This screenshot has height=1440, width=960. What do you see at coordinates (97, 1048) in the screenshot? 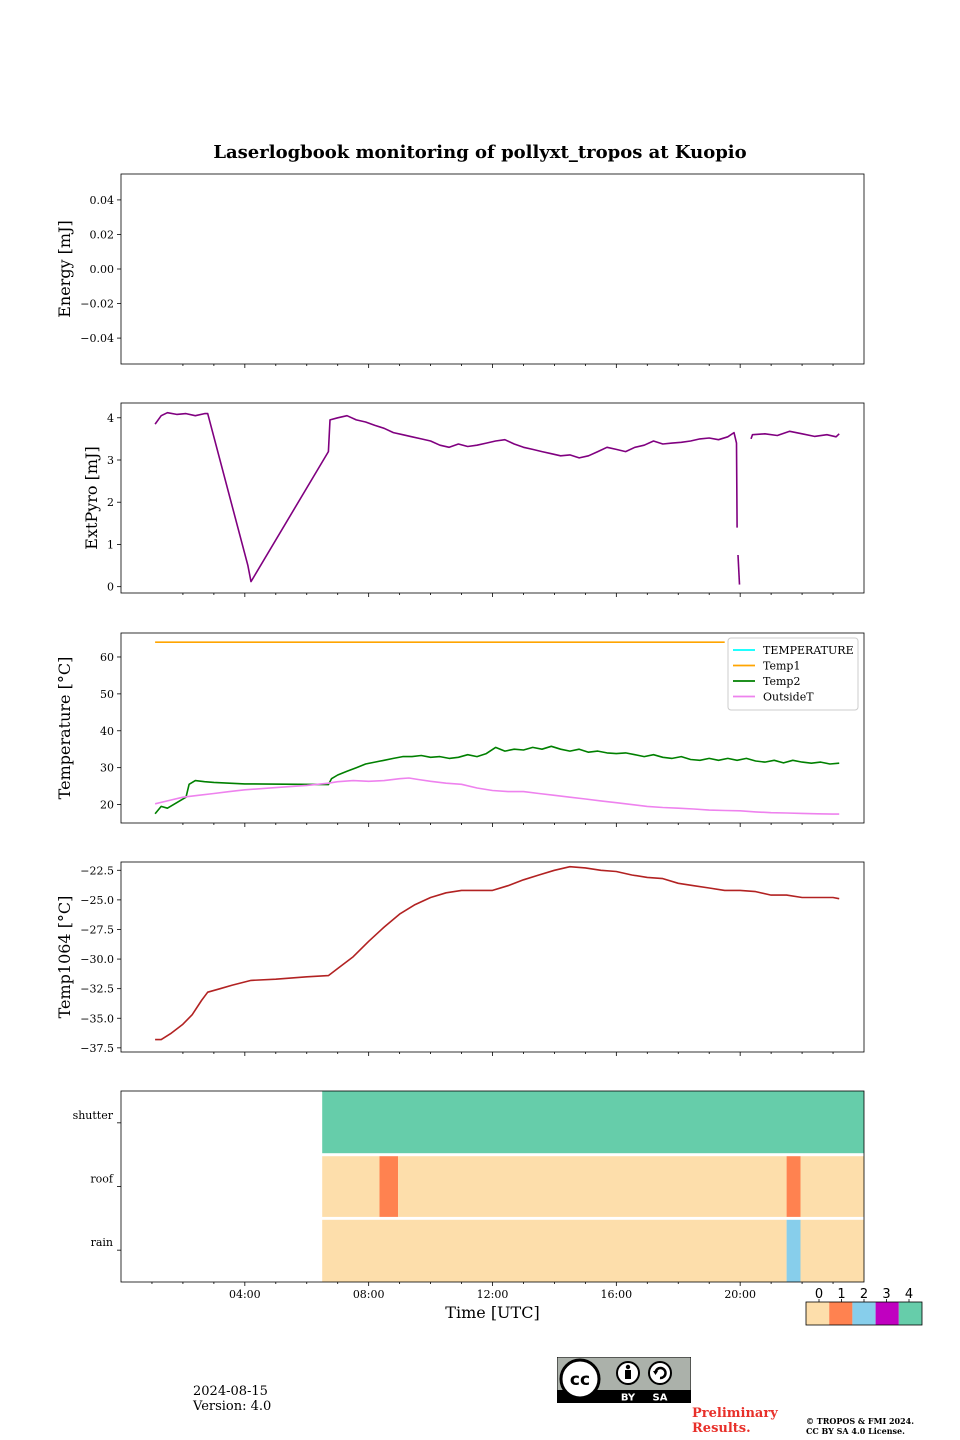
I see `y-tick-label-temp1064-6: −37.5` at bounding box center [97, 1048].